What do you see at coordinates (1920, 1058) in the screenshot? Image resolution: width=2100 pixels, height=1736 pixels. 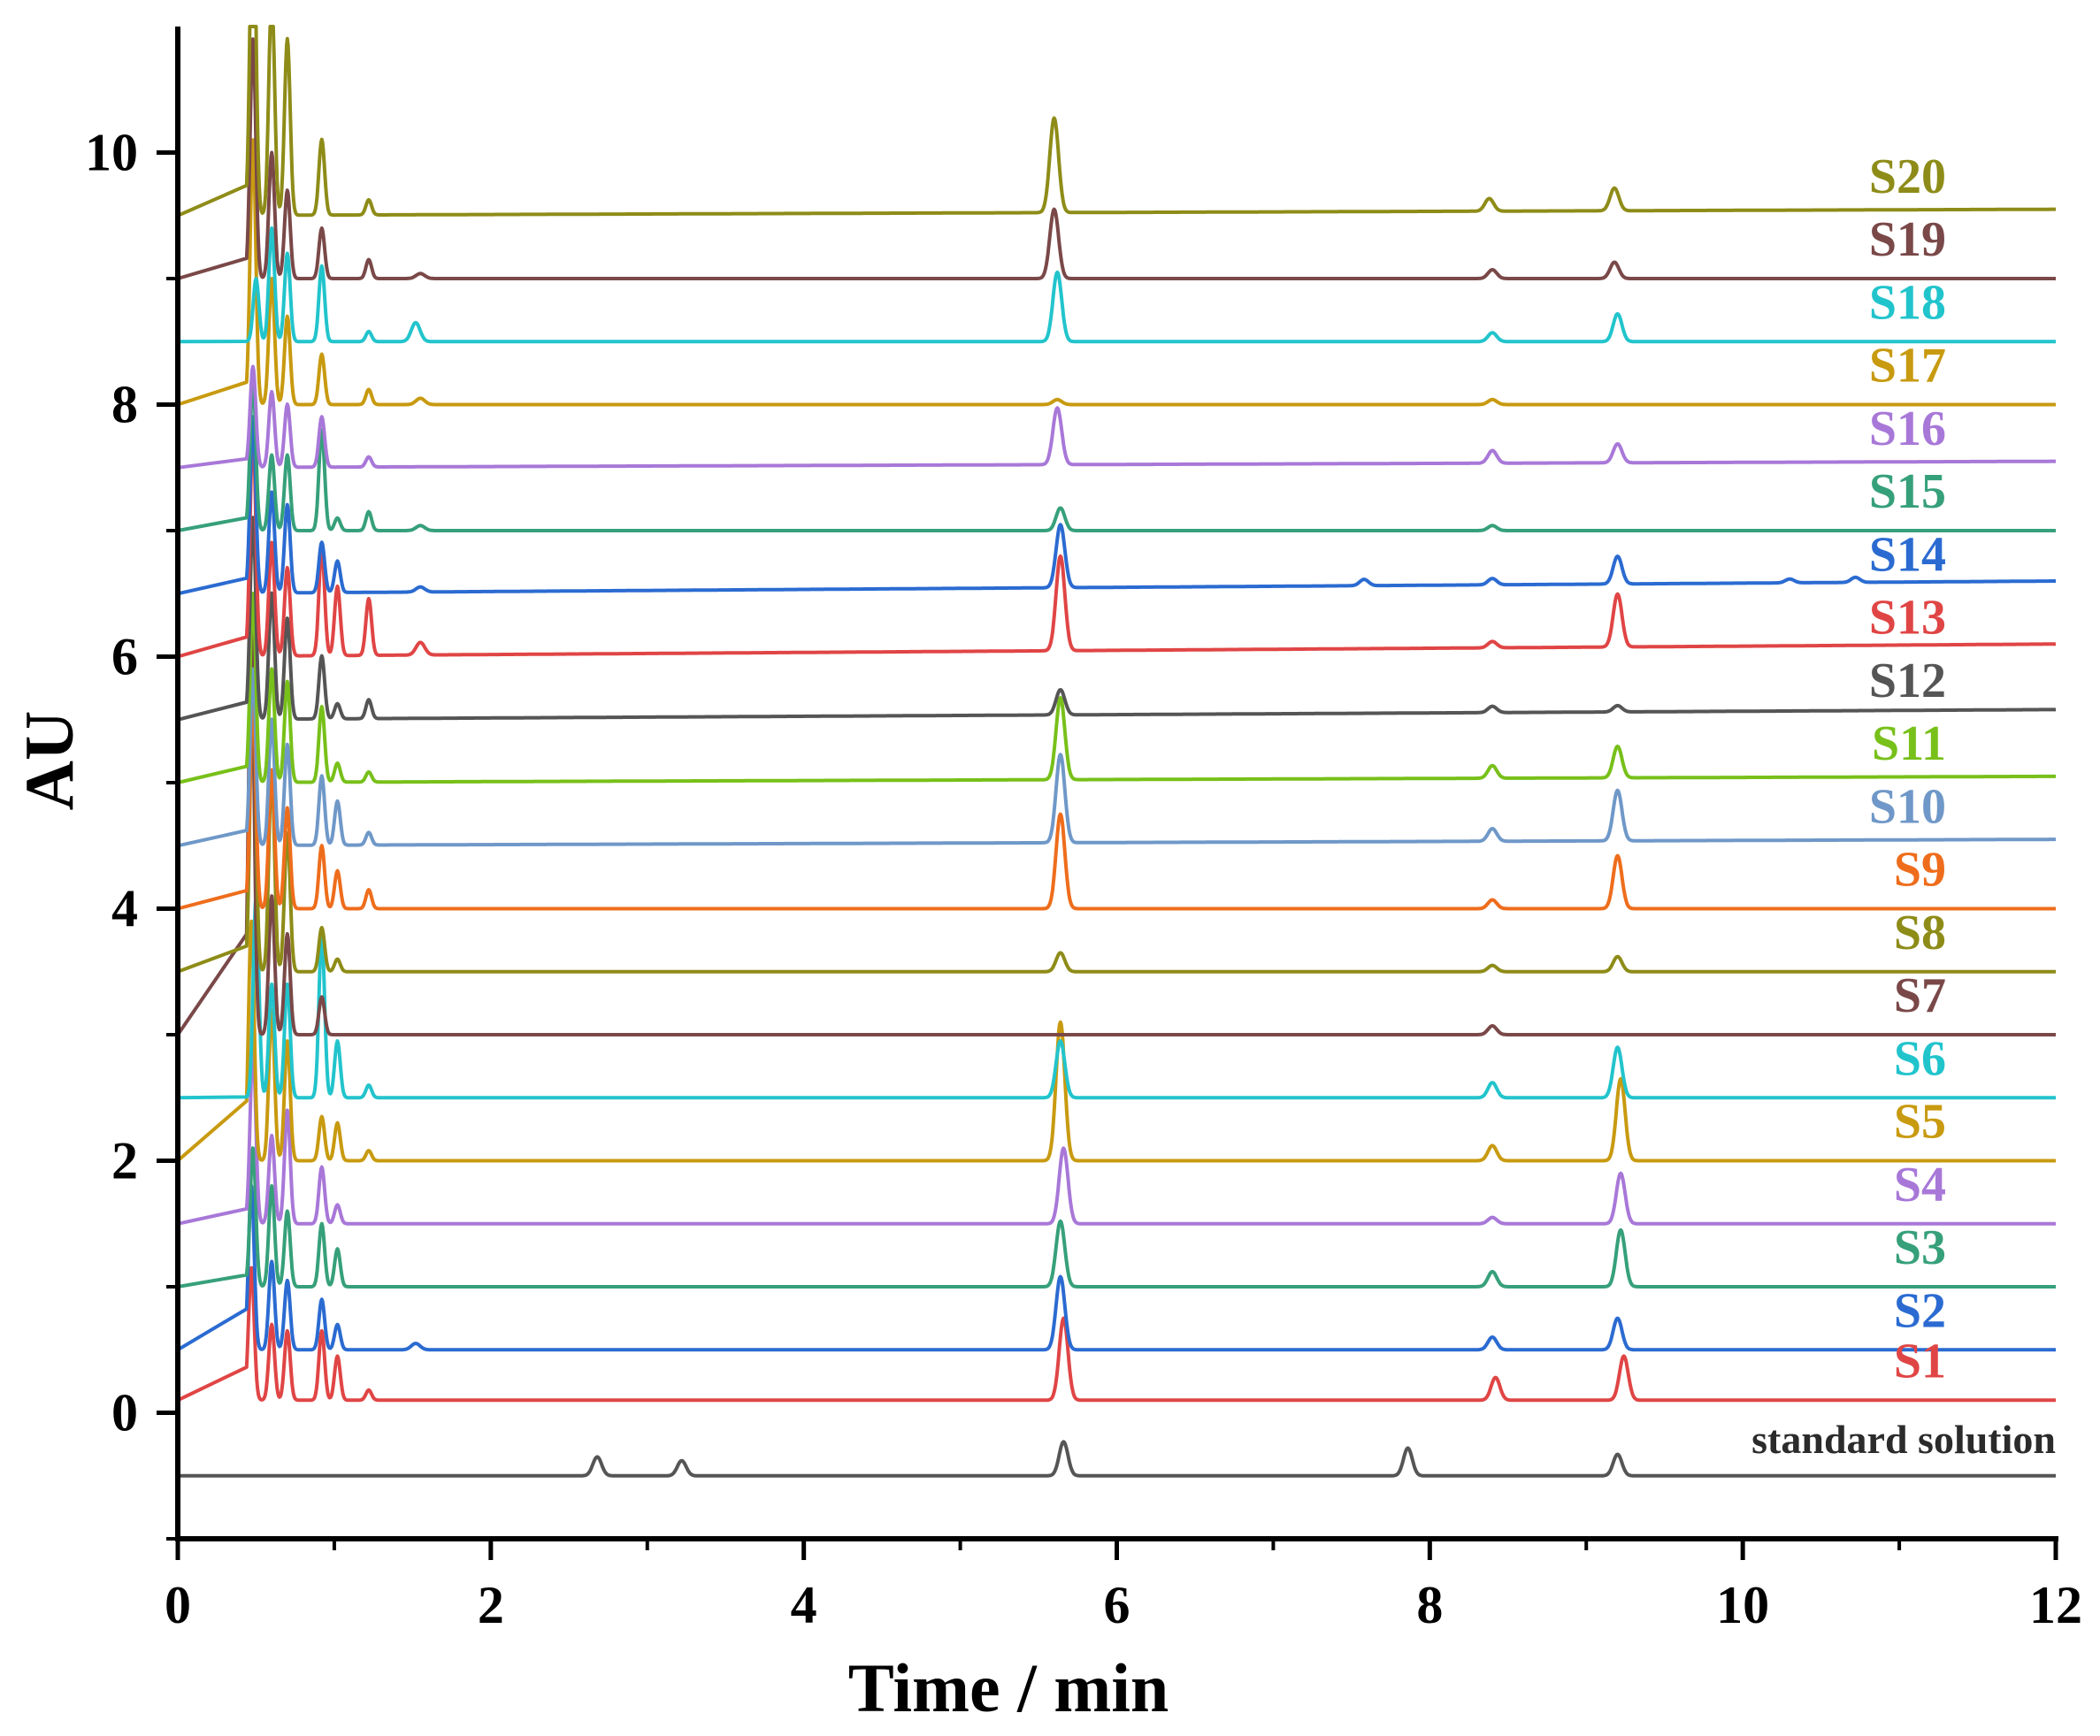 I see `series-label-s6: S6` at bounding box center [1920, 1058].